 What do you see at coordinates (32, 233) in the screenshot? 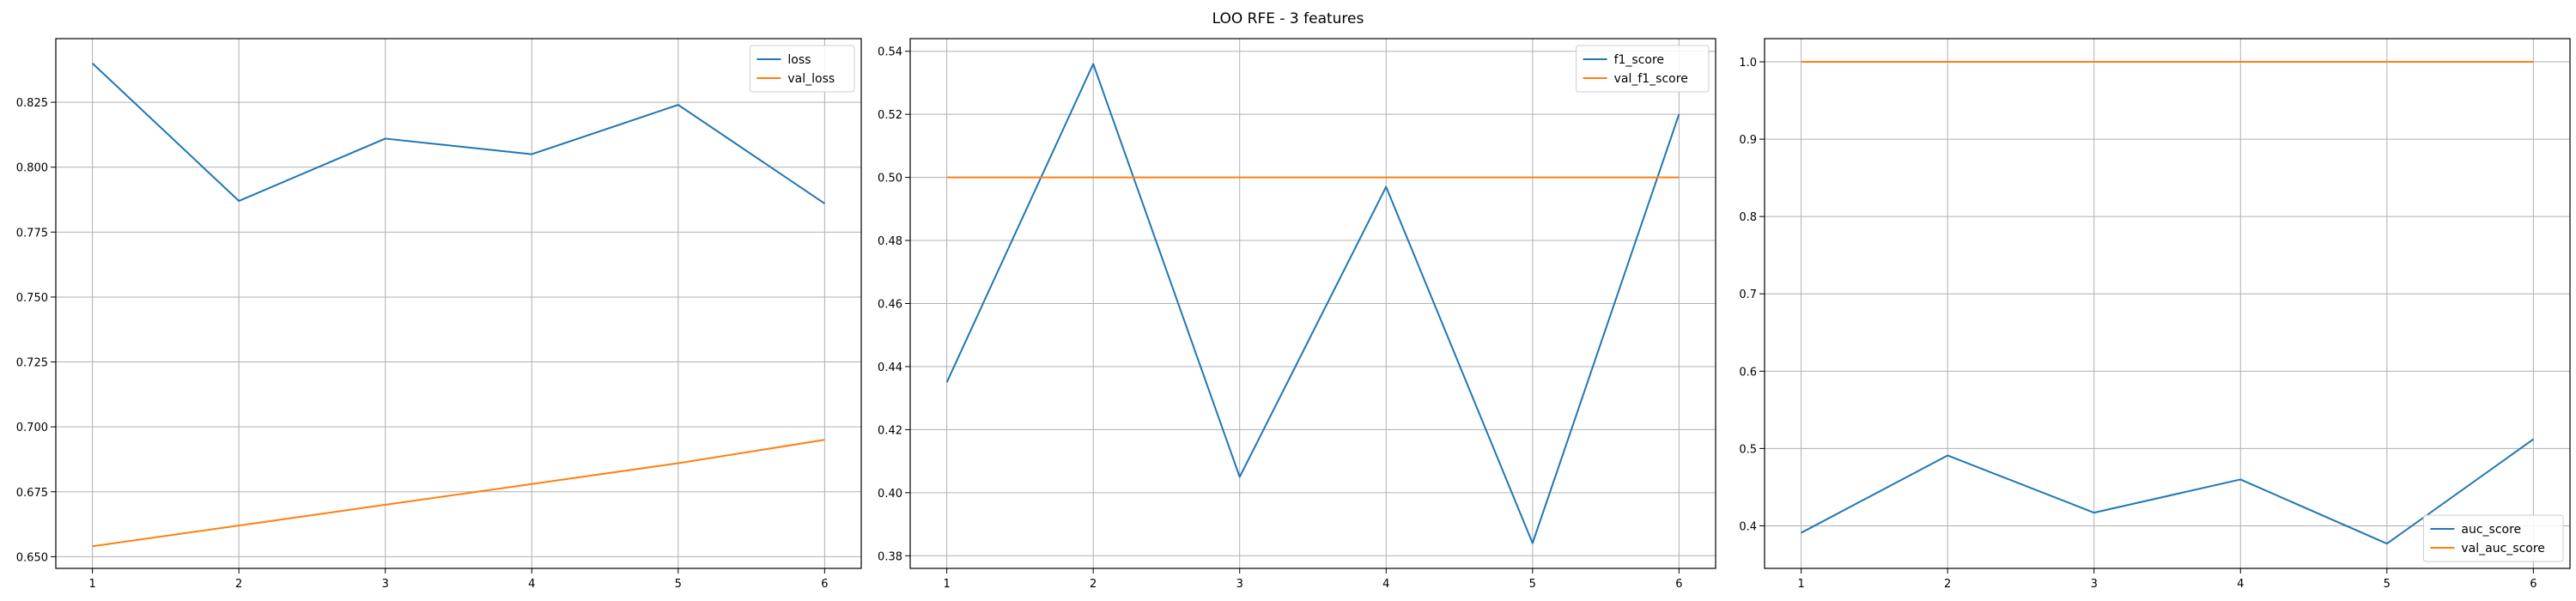
I see `y-tick-label: 0.775` at bounding box center [32, 233].